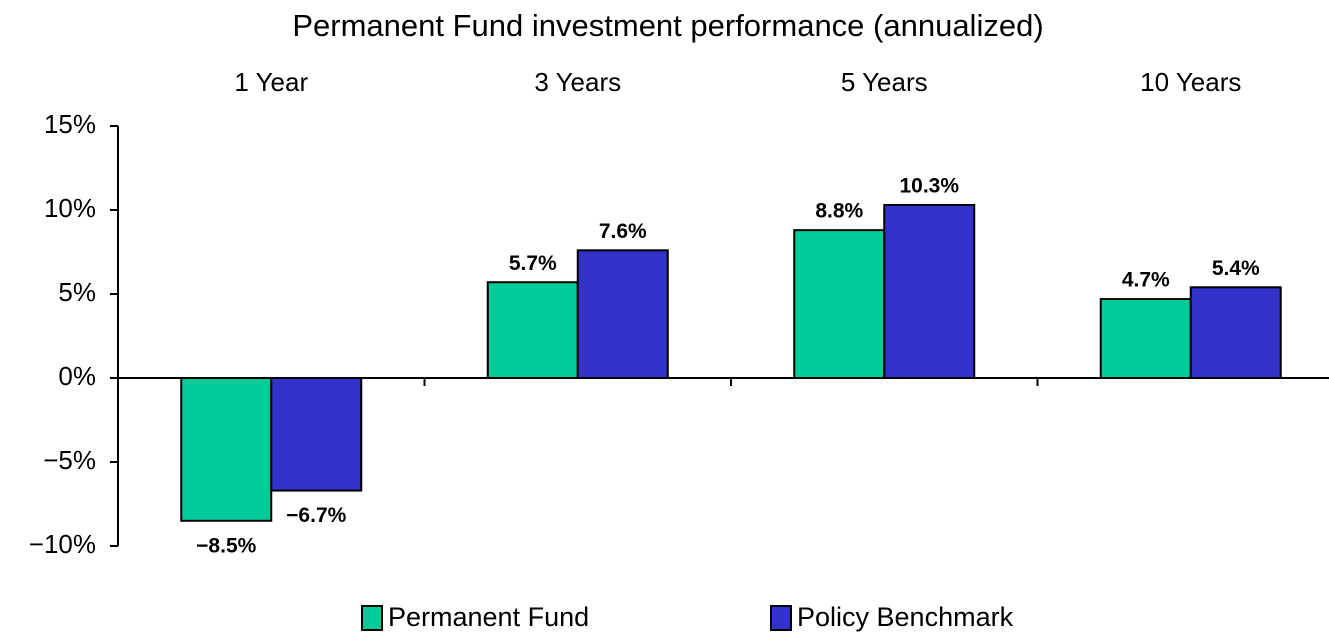  I want to click on value-label: −6.7%, so click(316, 515).